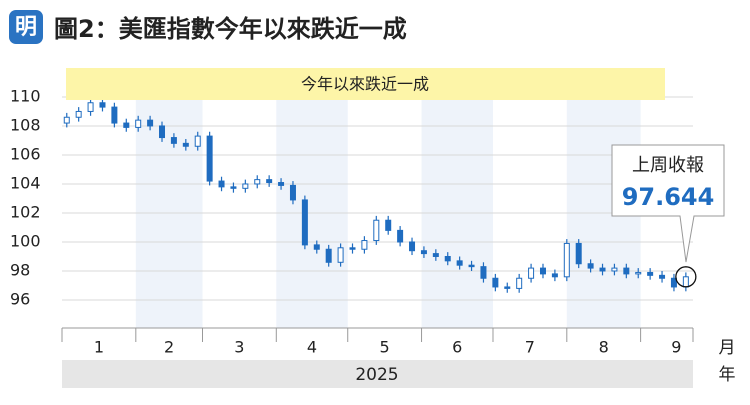 The width and height of the screenshot is (750, 405). Describe the element at coordinates (99, 347) in the screenshot. I see `x-tick-label: 1` at that location.